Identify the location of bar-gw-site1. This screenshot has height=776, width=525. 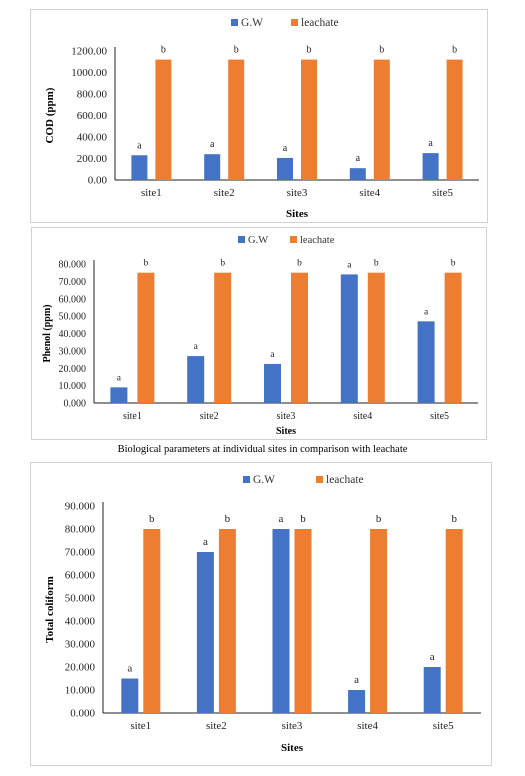
(130, 695).